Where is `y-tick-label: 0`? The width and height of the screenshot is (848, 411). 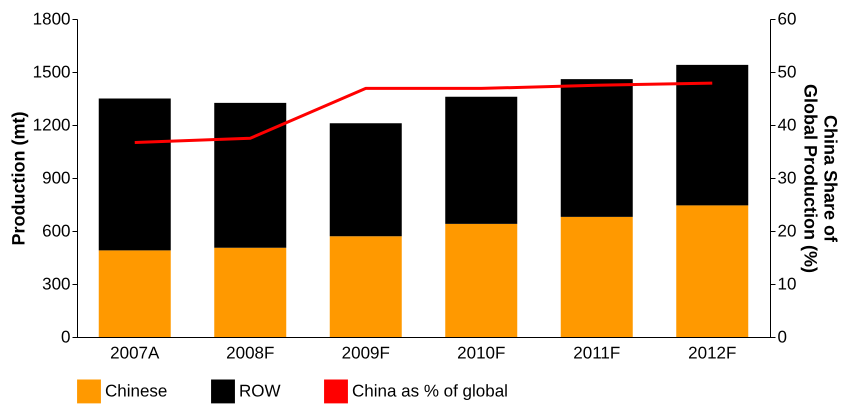 y-tick-label: 0 is located at coordinates (65, 337).